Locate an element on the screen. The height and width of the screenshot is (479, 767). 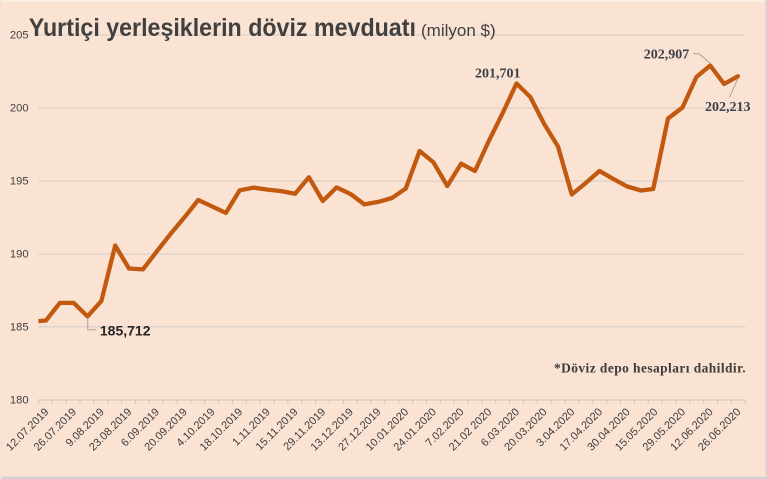
svg-text:Yurtiçi yerleşiklerin döviz me: Yurtiçi yerleşiklerin döviz mevduatı is located at coordinates (222, 28).